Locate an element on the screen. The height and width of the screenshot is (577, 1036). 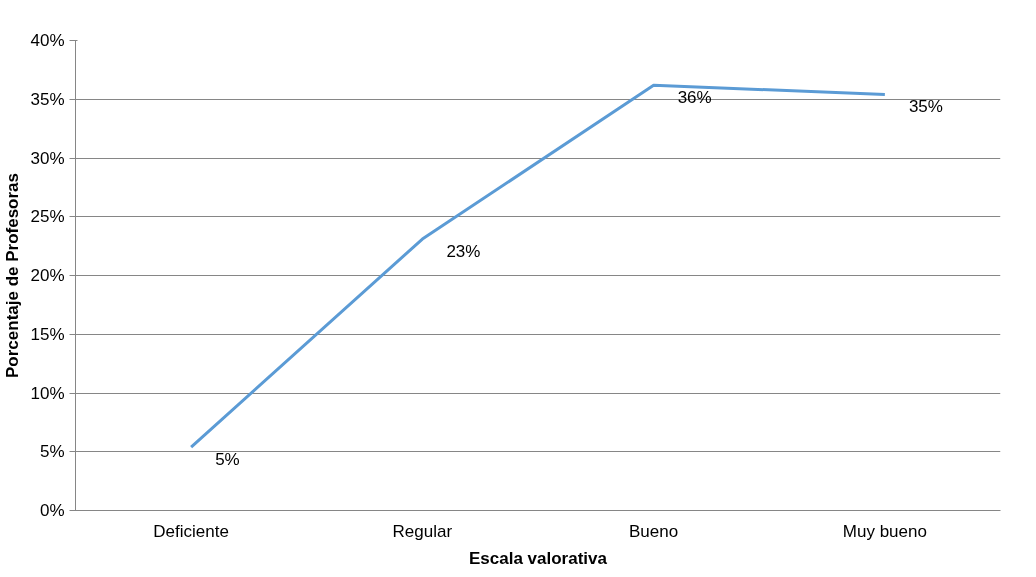
y-tick-label: 30% is located at coordinates (47, 158).